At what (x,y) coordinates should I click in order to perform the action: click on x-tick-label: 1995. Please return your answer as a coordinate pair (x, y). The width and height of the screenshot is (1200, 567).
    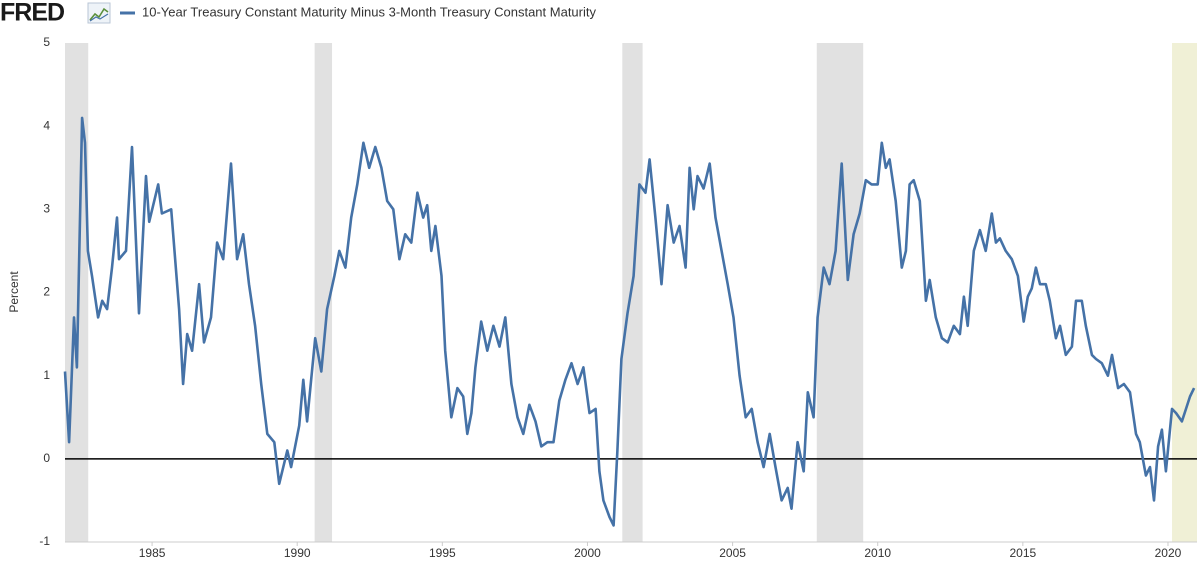
    Looking at the image, I should click on (442, 553).